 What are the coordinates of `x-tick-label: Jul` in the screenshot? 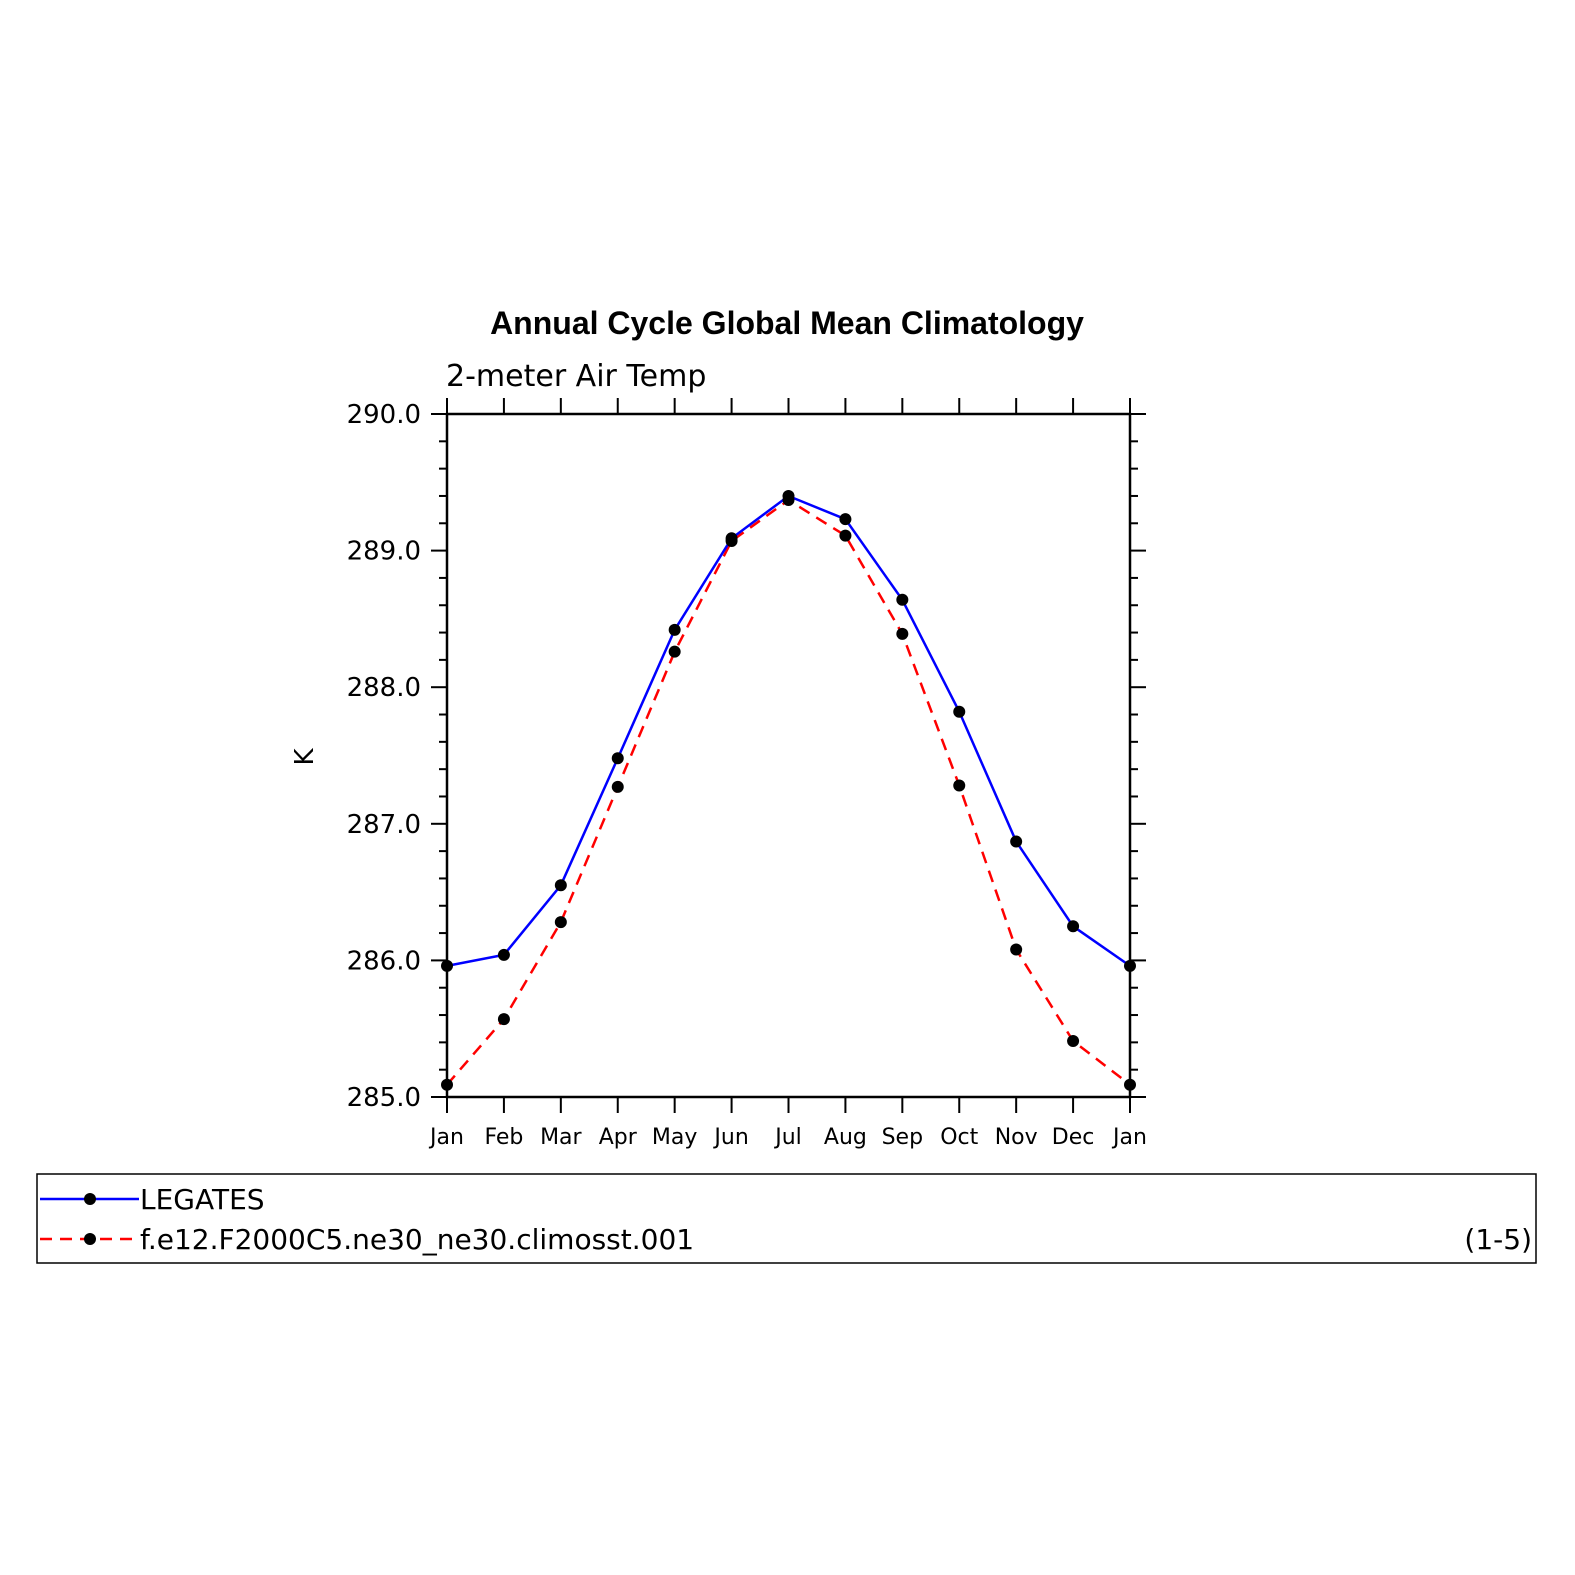 It's located at (787, 1137).